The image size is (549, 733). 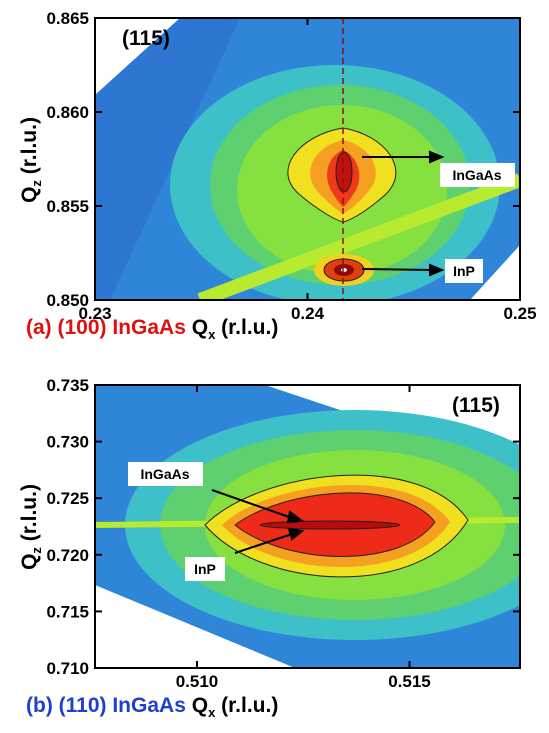 I want to click on x-axis-caption: (b) (110) InGaAs Qx (r.l.u.), so click(x=152, y=708).